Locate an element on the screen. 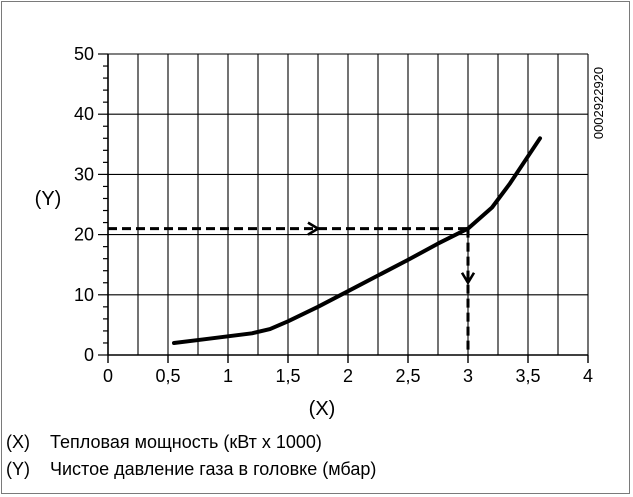 Image resolution: width=633 pixels, height=497 pixels. x-tick-label: 0 is located at coordinates (108, 376).